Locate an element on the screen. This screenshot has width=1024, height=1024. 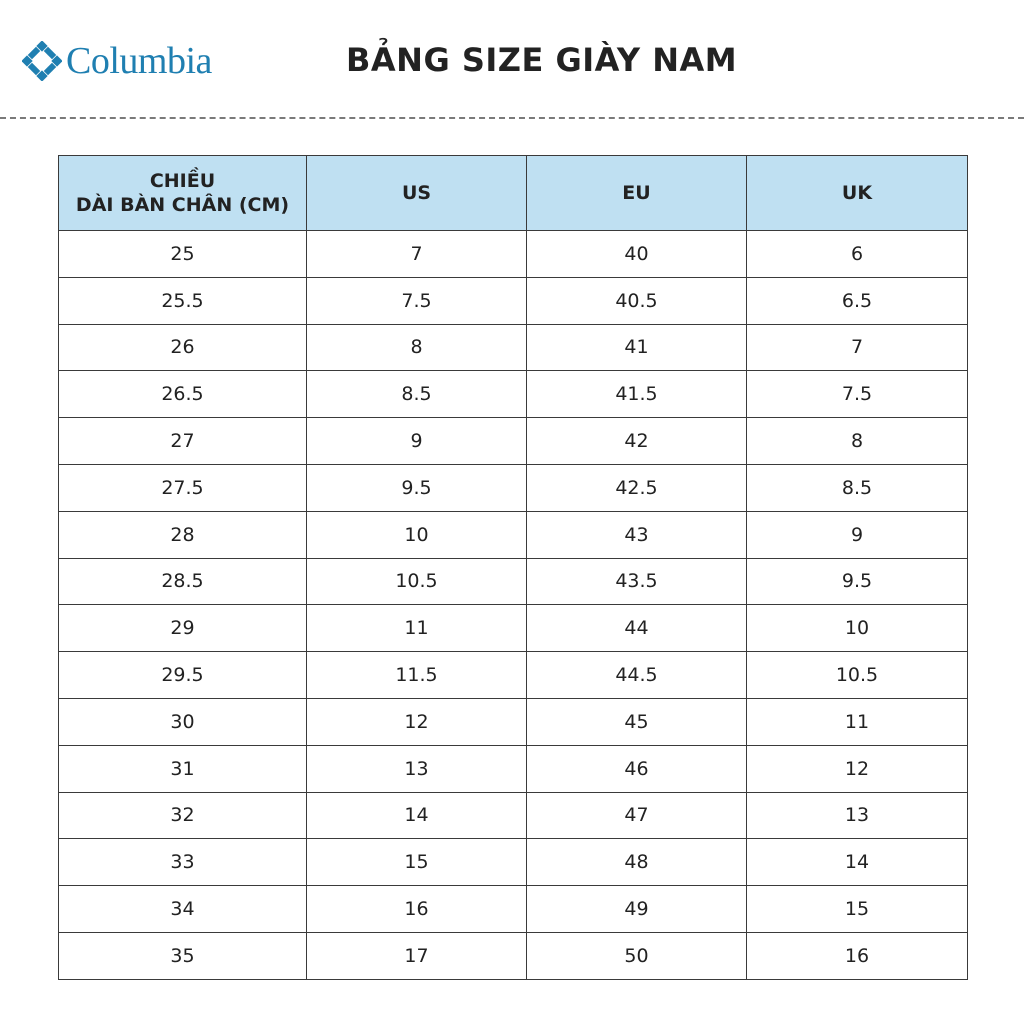
us-cell: 17 is located at coordinates (416, 955).